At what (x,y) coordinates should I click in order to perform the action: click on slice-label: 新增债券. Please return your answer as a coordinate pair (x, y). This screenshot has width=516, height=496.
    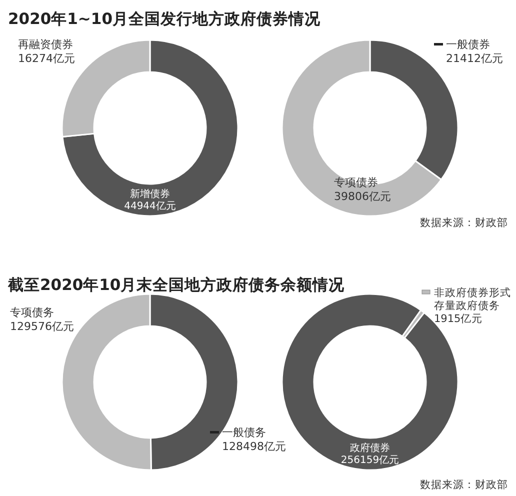
    Looking at the image, I should click on (150, 194).